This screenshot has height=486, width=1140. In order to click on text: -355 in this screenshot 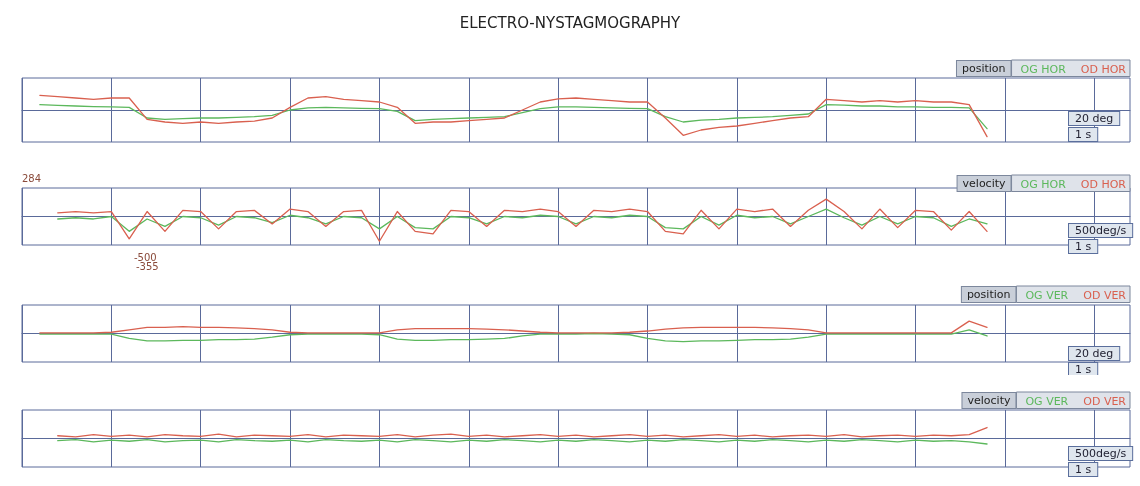, I will do `click(147, 266)`.